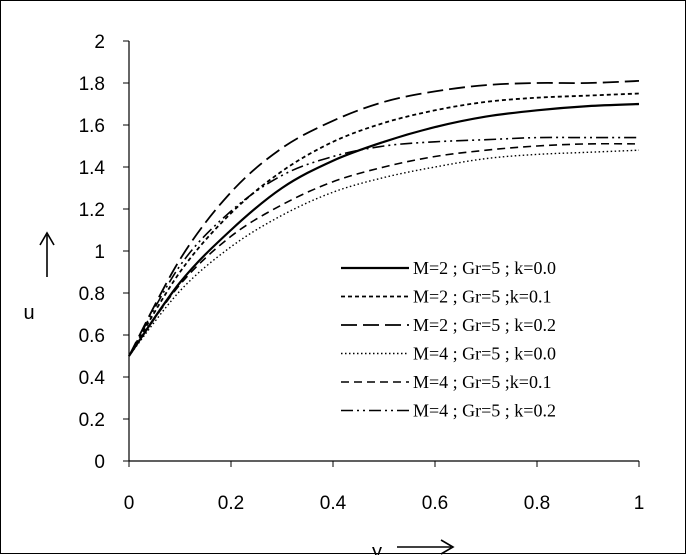 The height and width of the screenshot is (555, 686). What do you see at coordinates (129, 503) in the screenshot?
I see `x-tick-label: 0` at bounding box center [129, 503].